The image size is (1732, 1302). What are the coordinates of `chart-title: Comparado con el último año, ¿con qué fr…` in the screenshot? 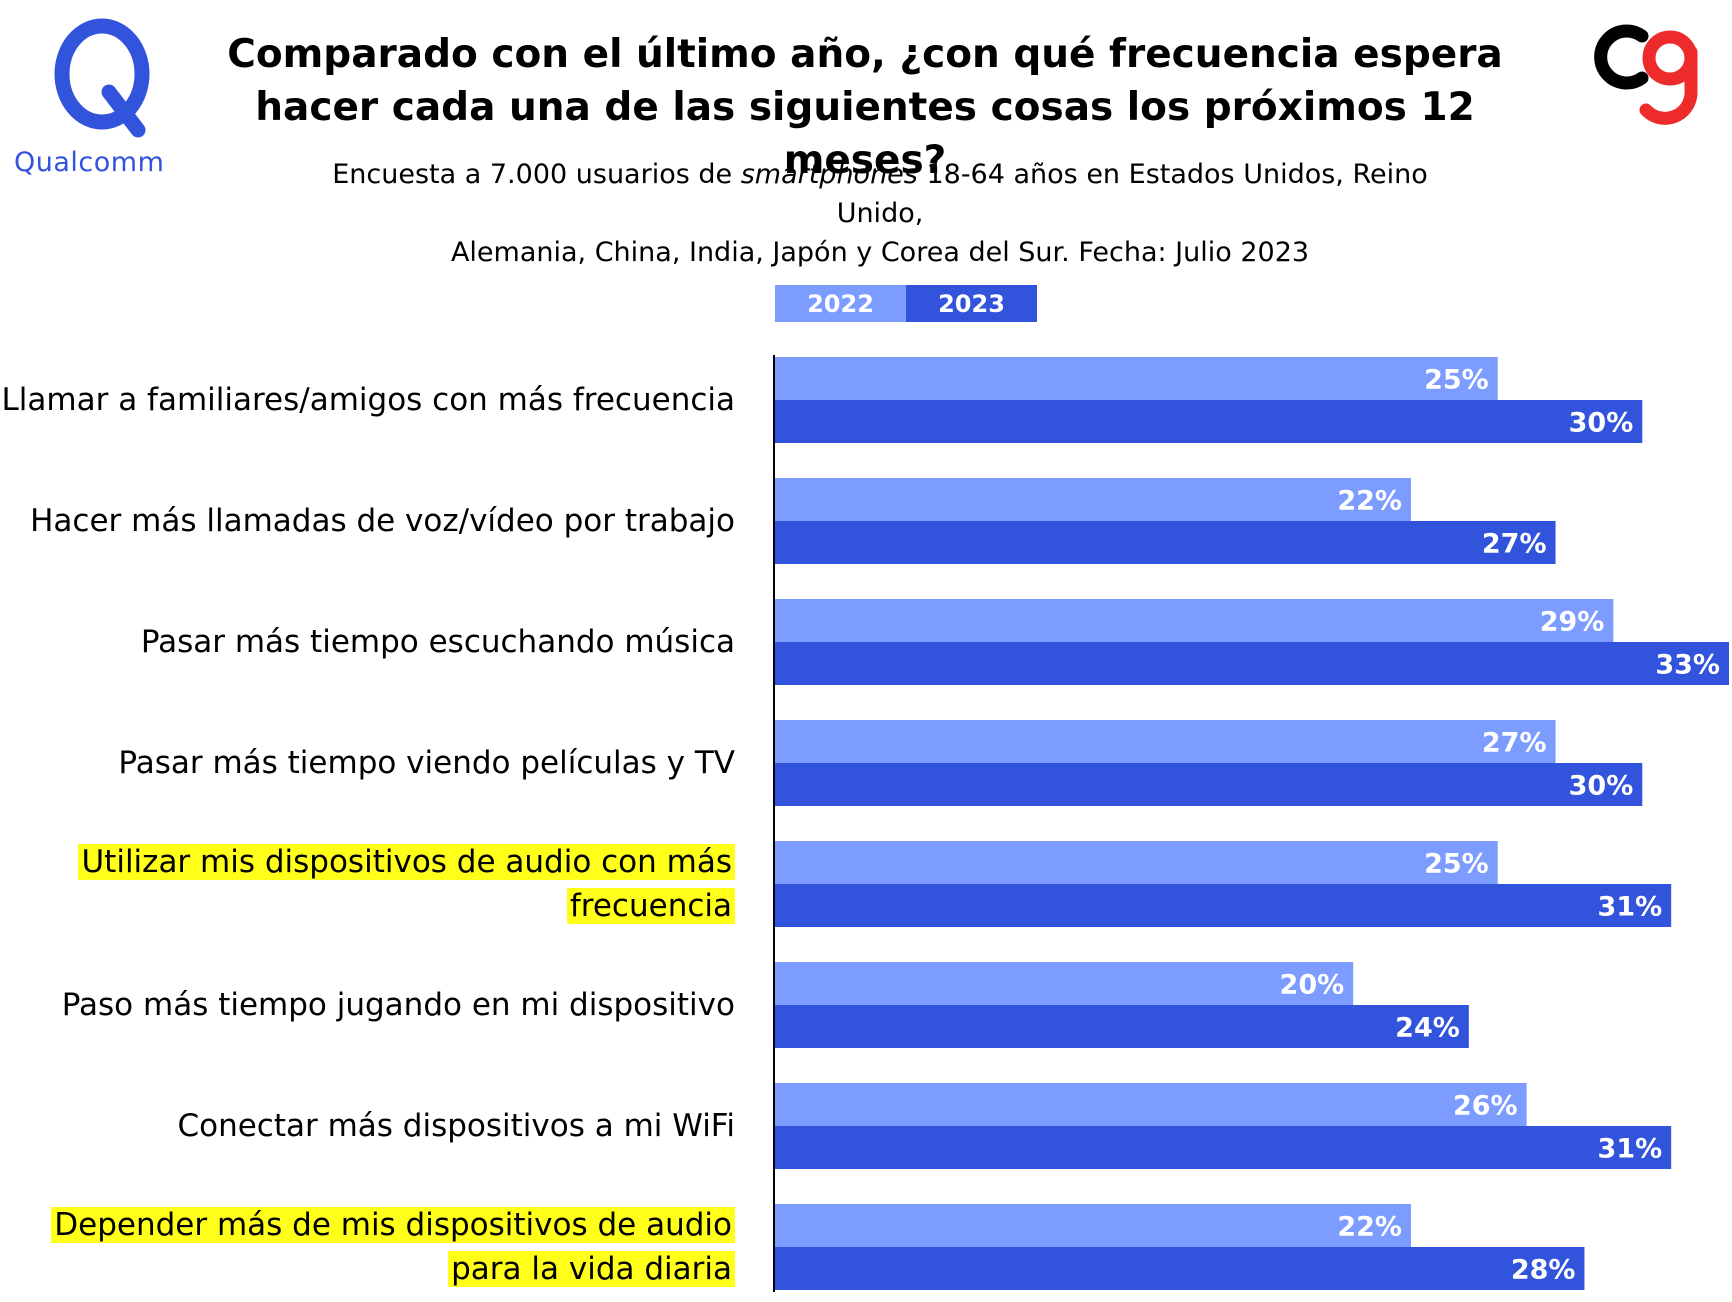 It's located at (865, 107).